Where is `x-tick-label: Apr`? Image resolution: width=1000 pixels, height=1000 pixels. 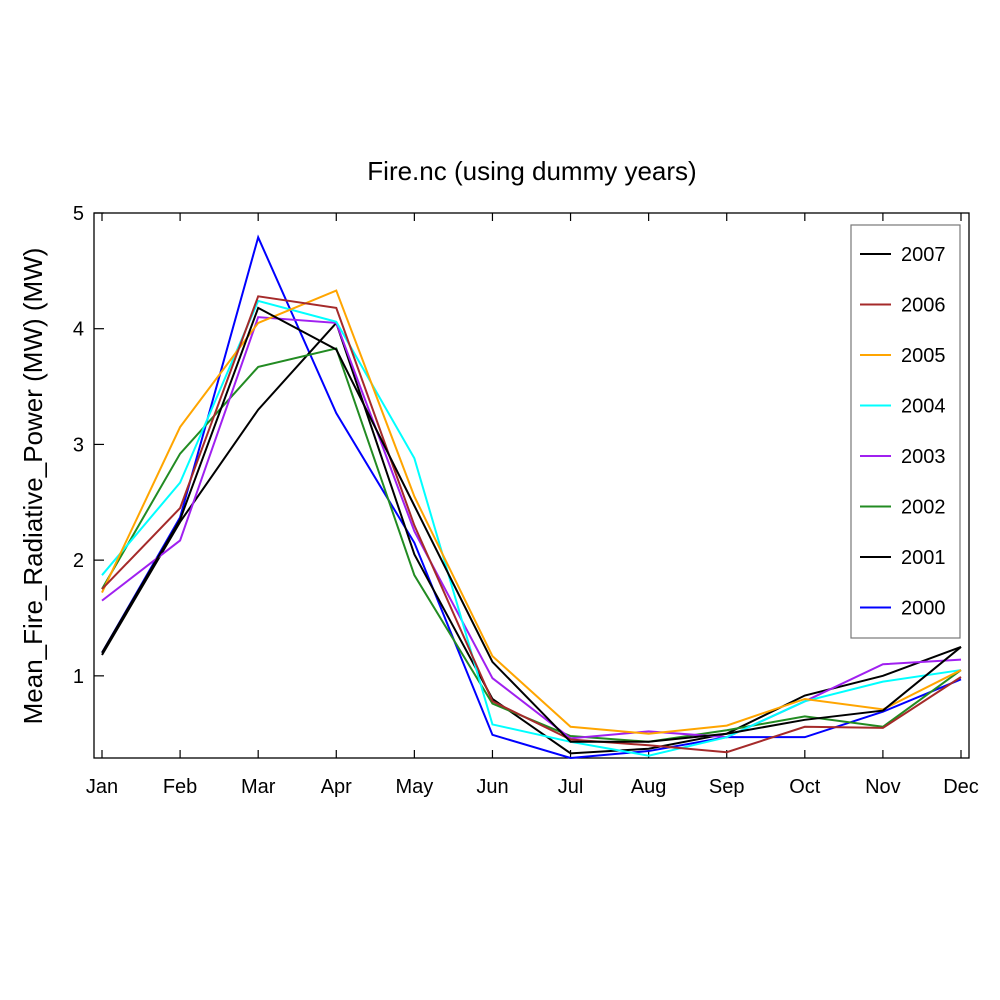 x-tick-label: Apr is located at coordinates (336, 787).